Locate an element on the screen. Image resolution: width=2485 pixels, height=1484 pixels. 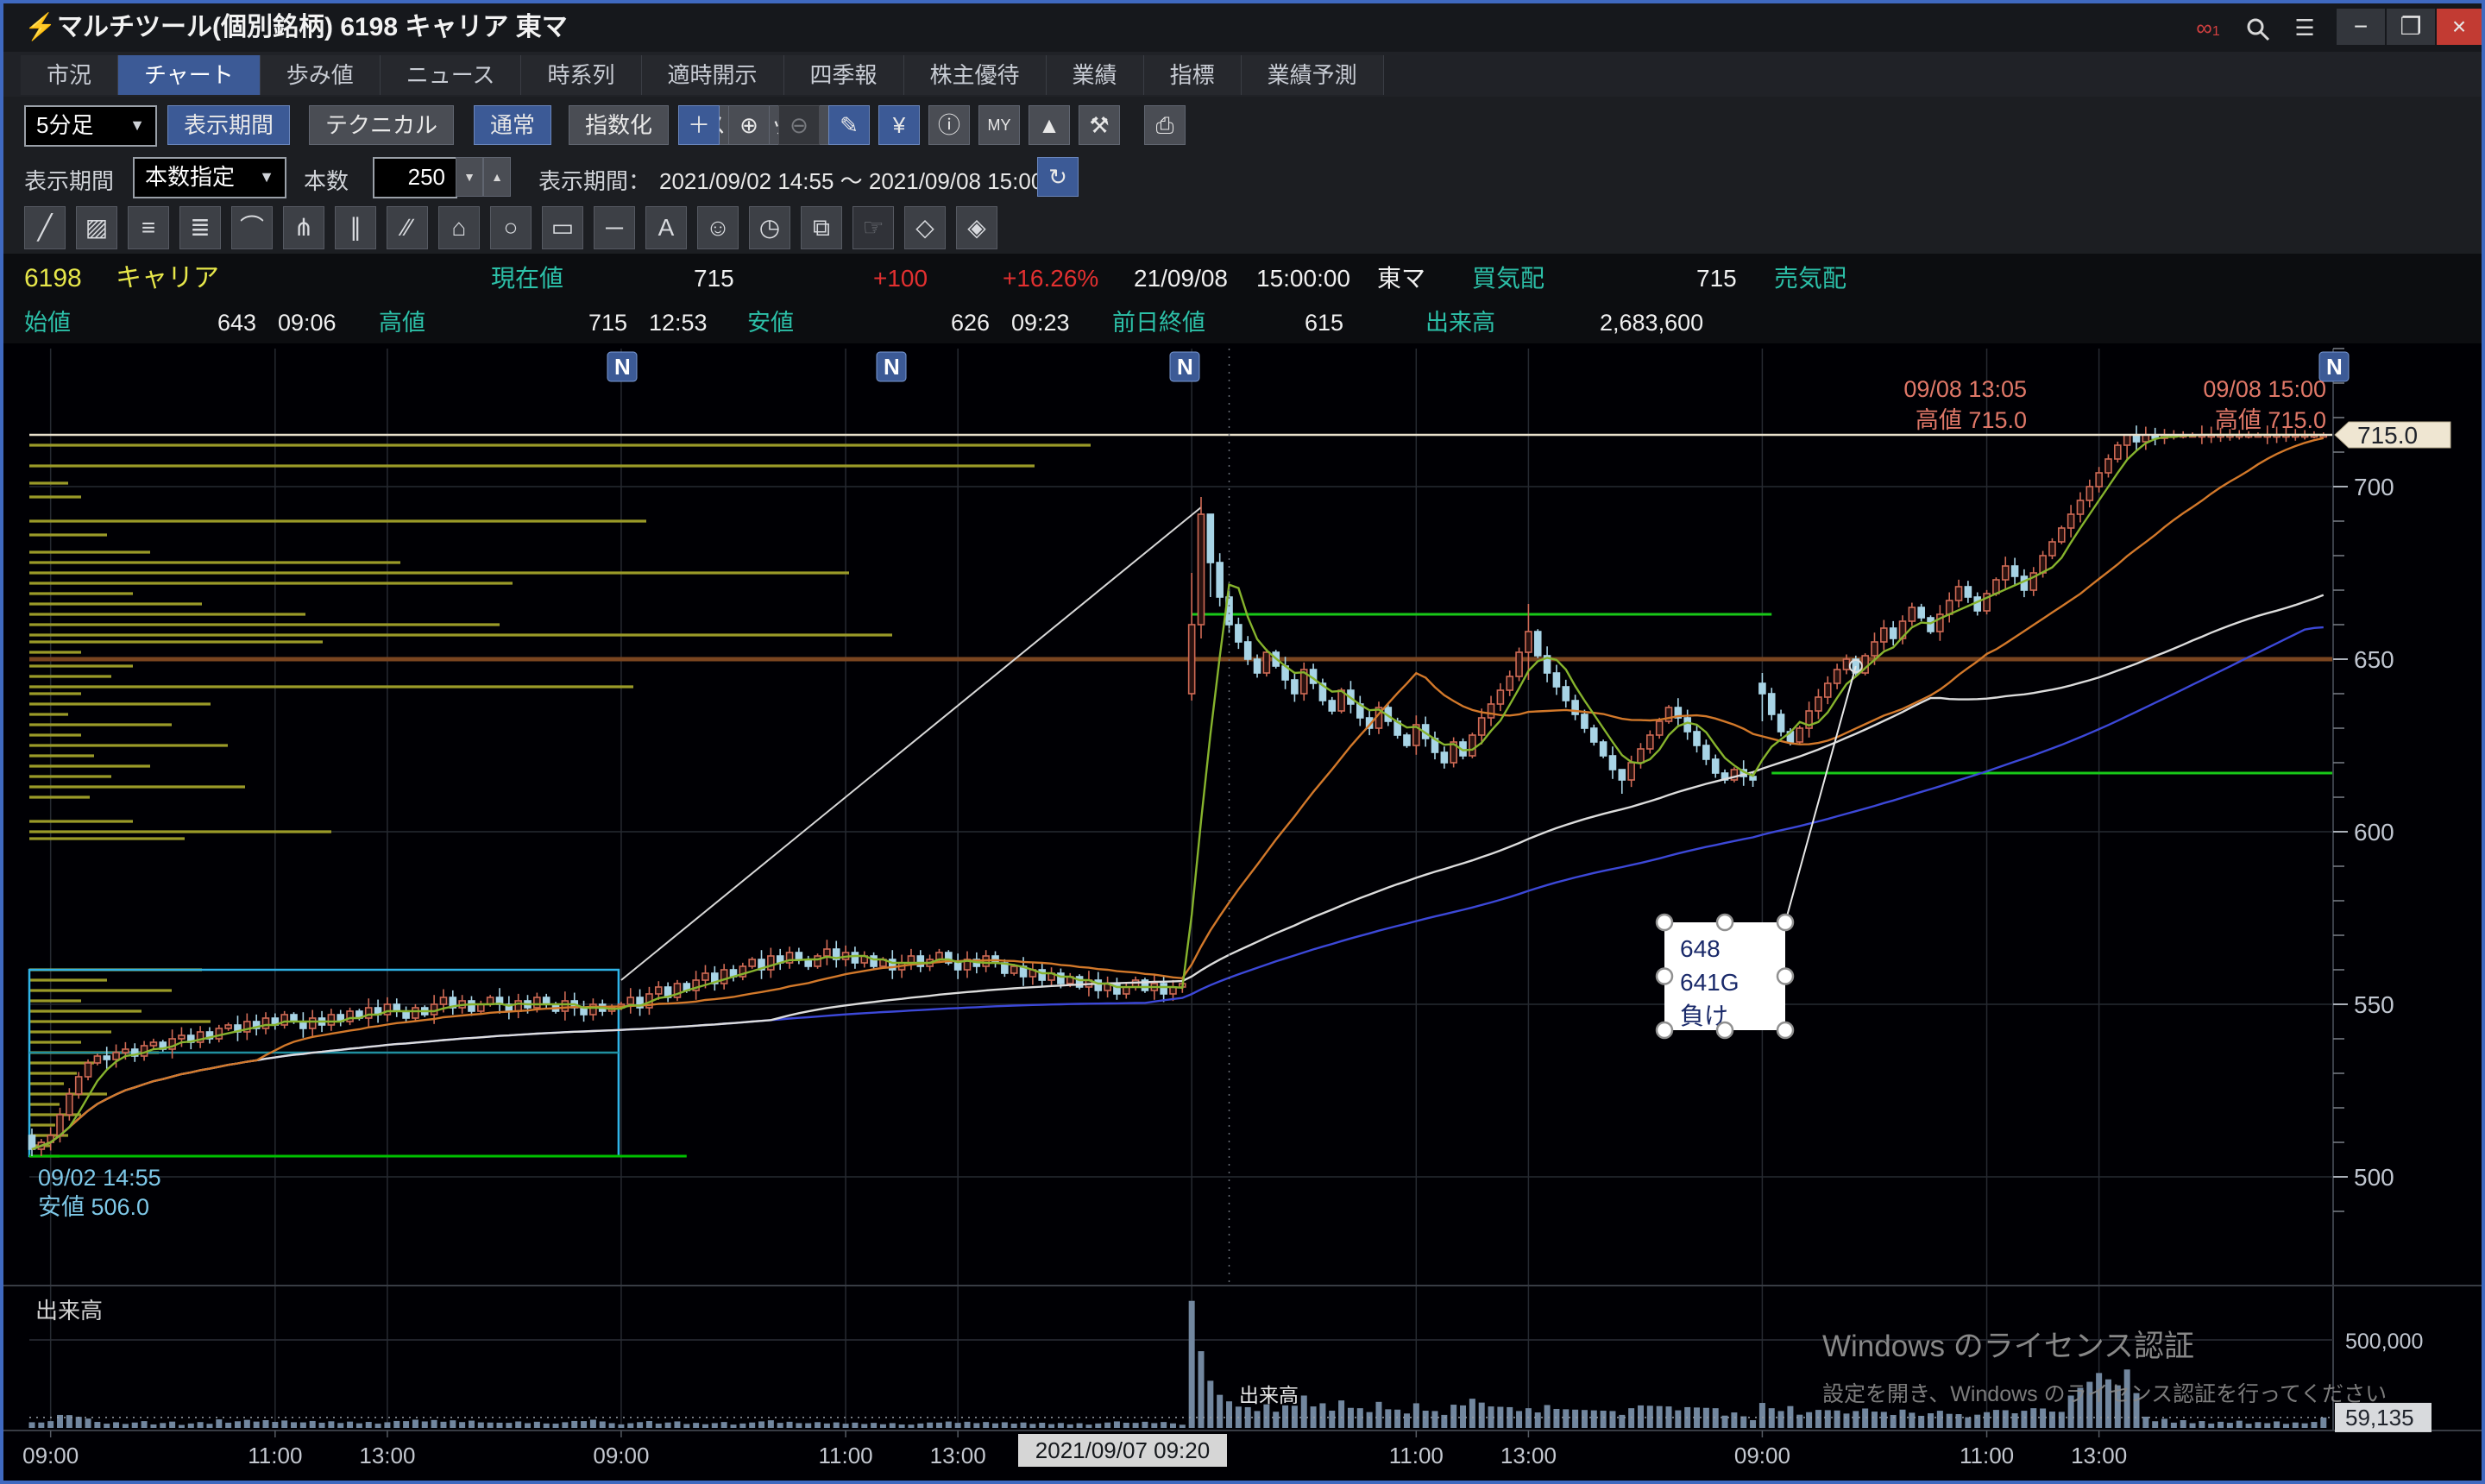
search-icon is located at coordinates (2258, 28).